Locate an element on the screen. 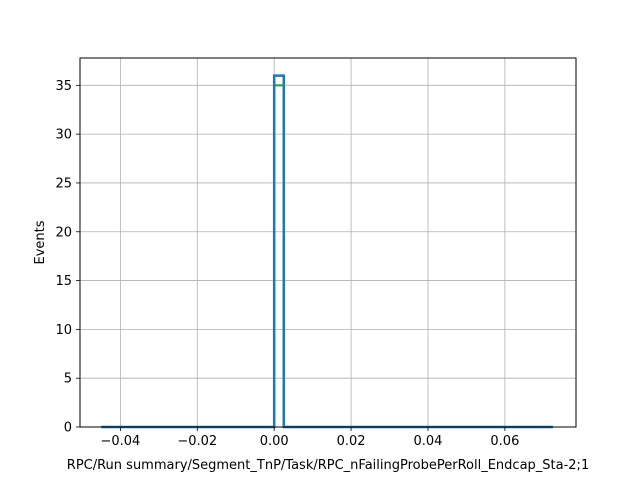  y-tick-label: 20 is located at coordinates (63, 232).